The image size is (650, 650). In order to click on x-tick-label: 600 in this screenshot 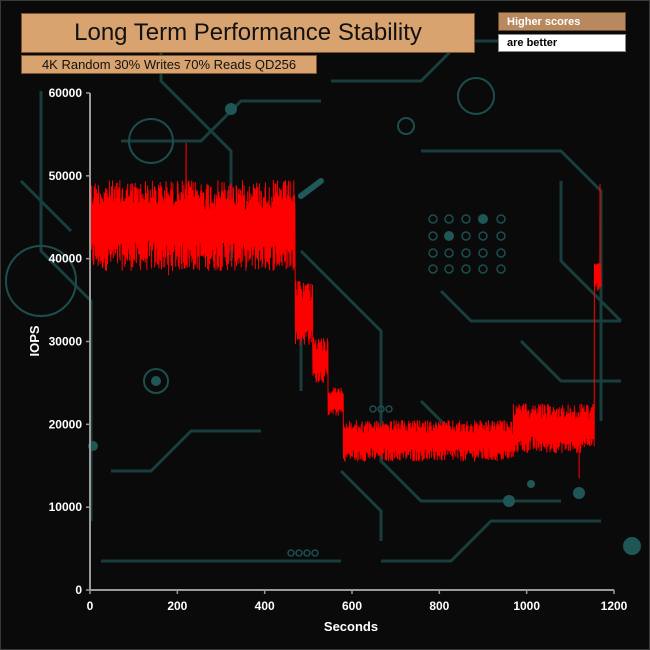, I will do `click(352, 606)`.